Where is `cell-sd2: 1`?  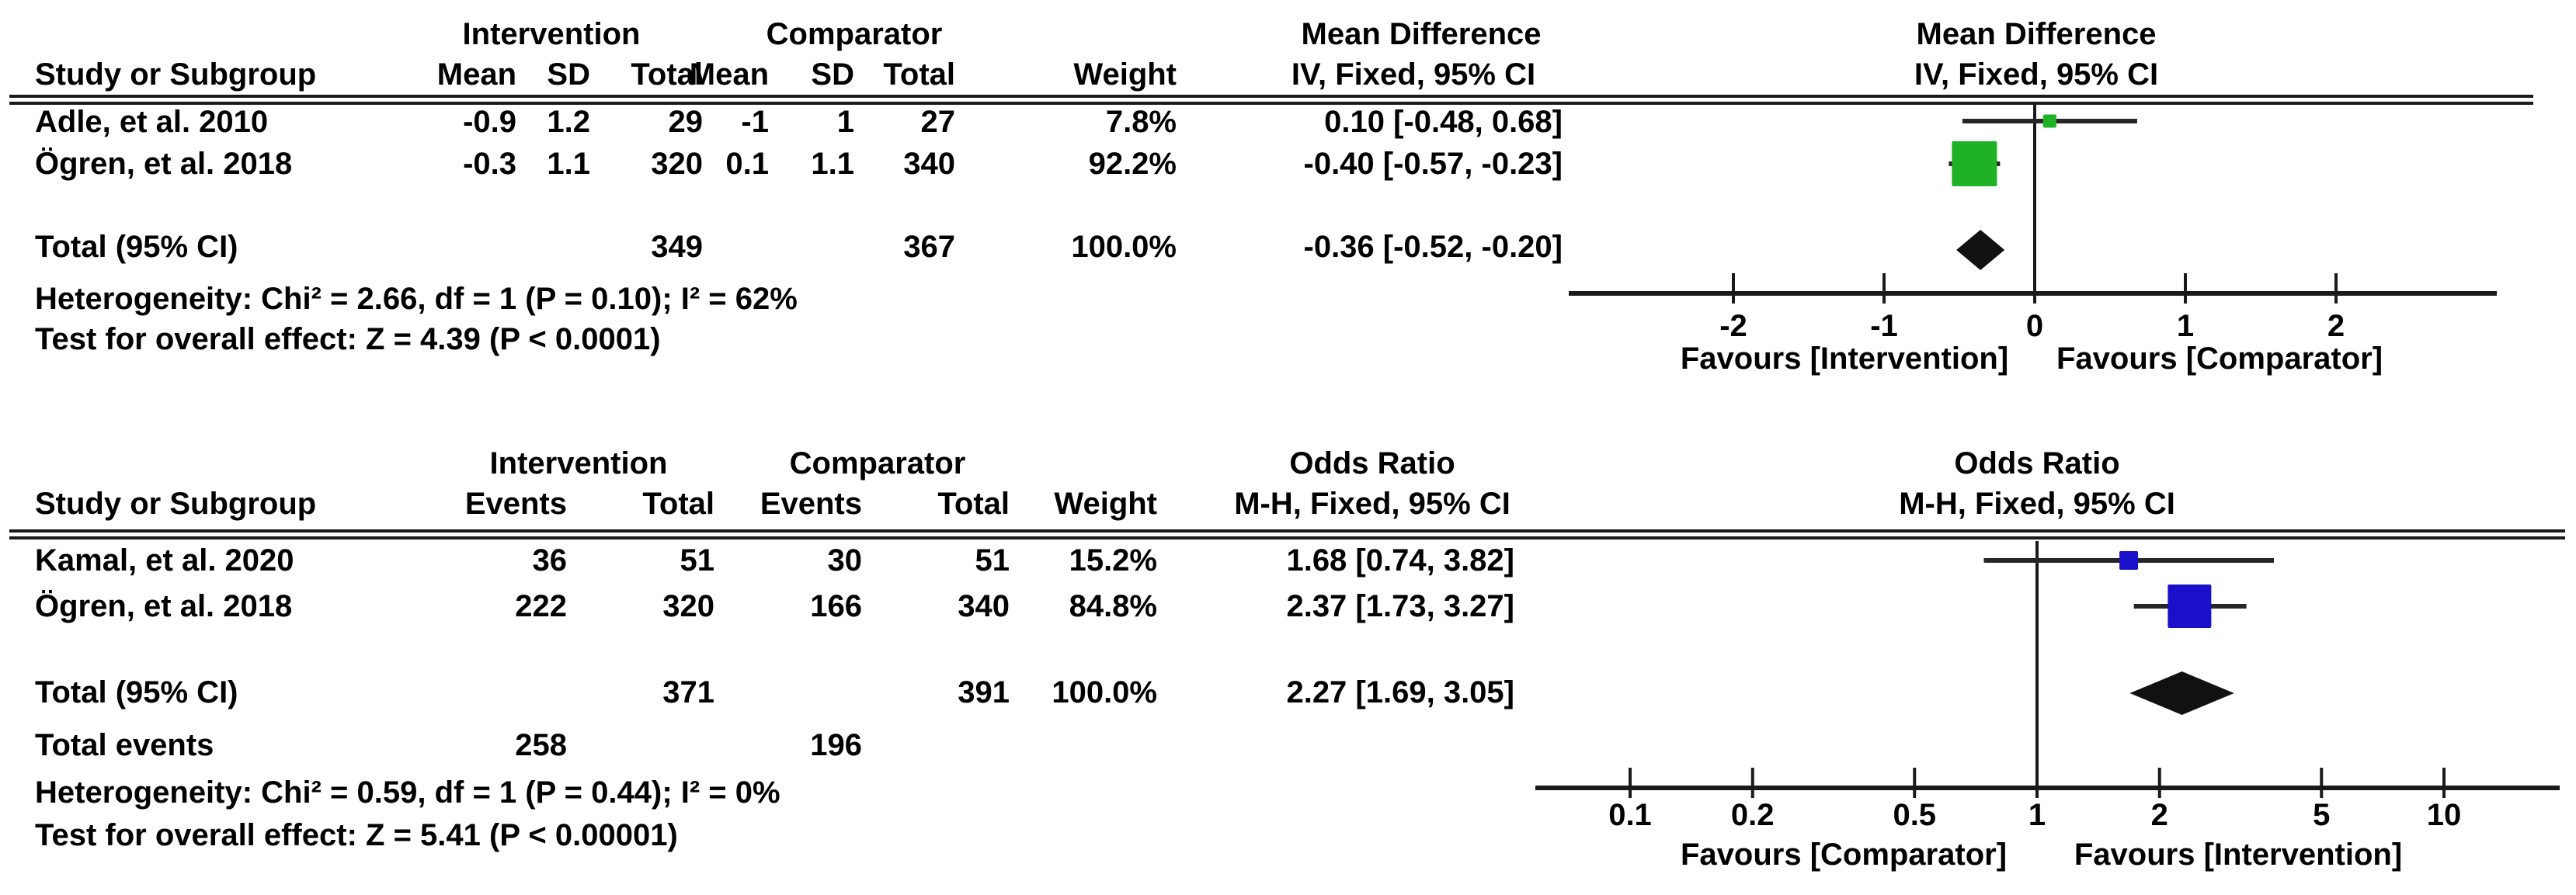
cell-sd2: 1 is located at coordinates (845, 122).